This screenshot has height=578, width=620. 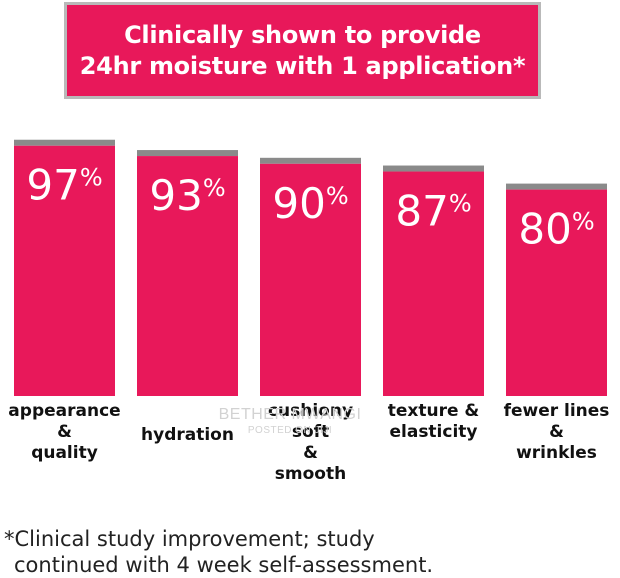 I want to click on category-label-line: cushiony, so click(x=310, y=411).